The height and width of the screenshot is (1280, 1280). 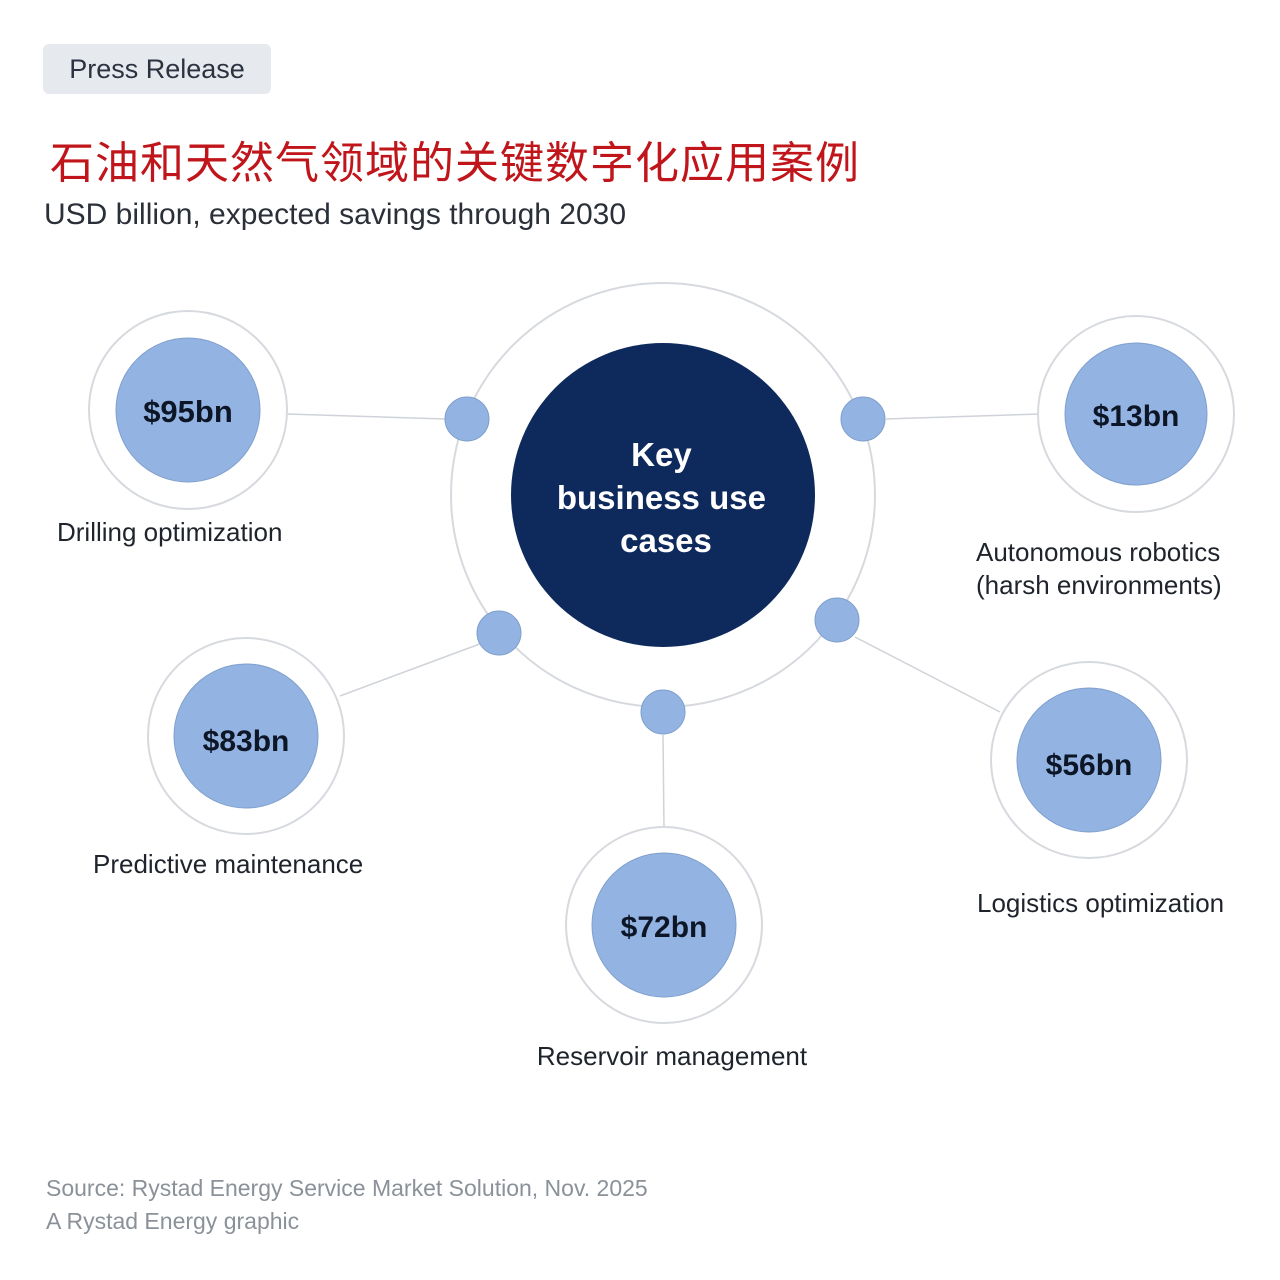 I want to click on node-value-robotics: $13bn, so click(x=1136, y=416).